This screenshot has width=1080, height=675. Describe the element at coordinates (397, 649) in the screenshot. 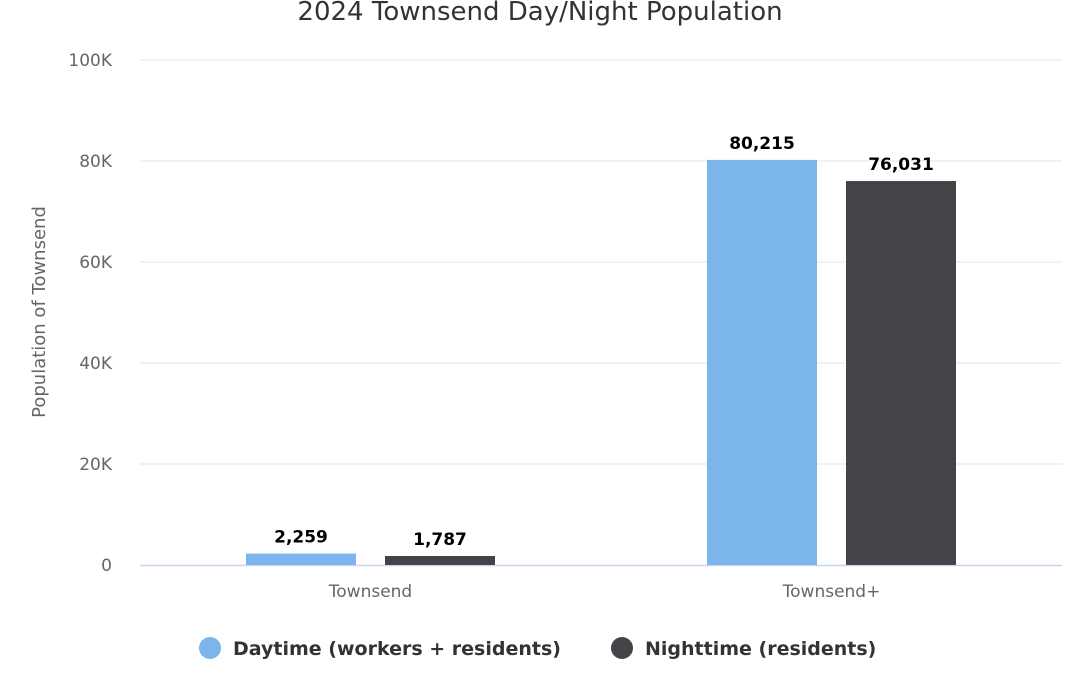

I see `legend-label: Daytime (workers + residents)` at that location.